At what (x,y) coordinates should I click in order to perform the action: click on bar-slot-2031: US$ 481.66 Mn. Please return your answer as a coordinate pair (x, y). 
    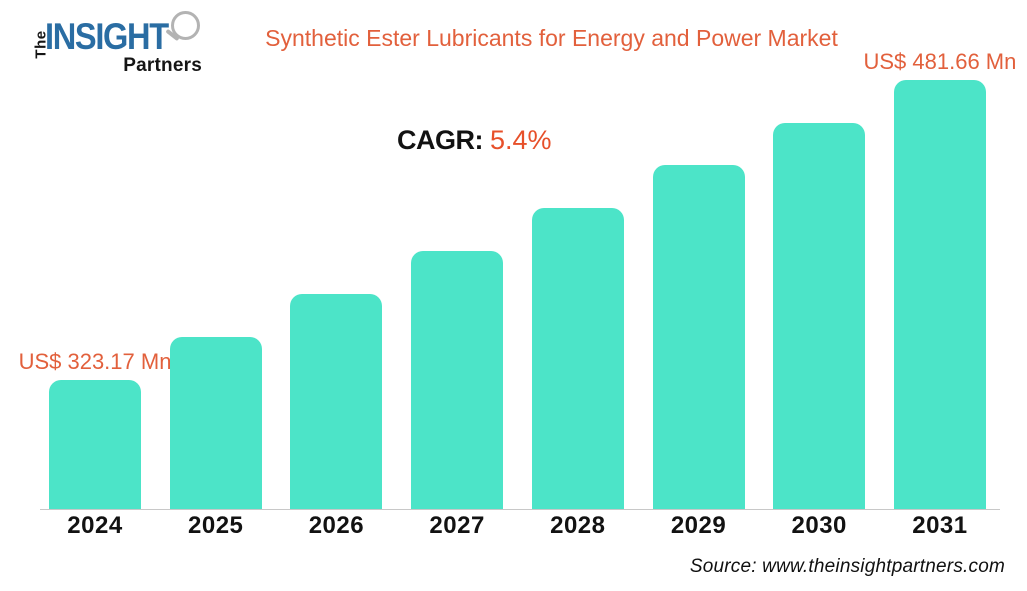
    Looking at the image, I should click on (939, 279).